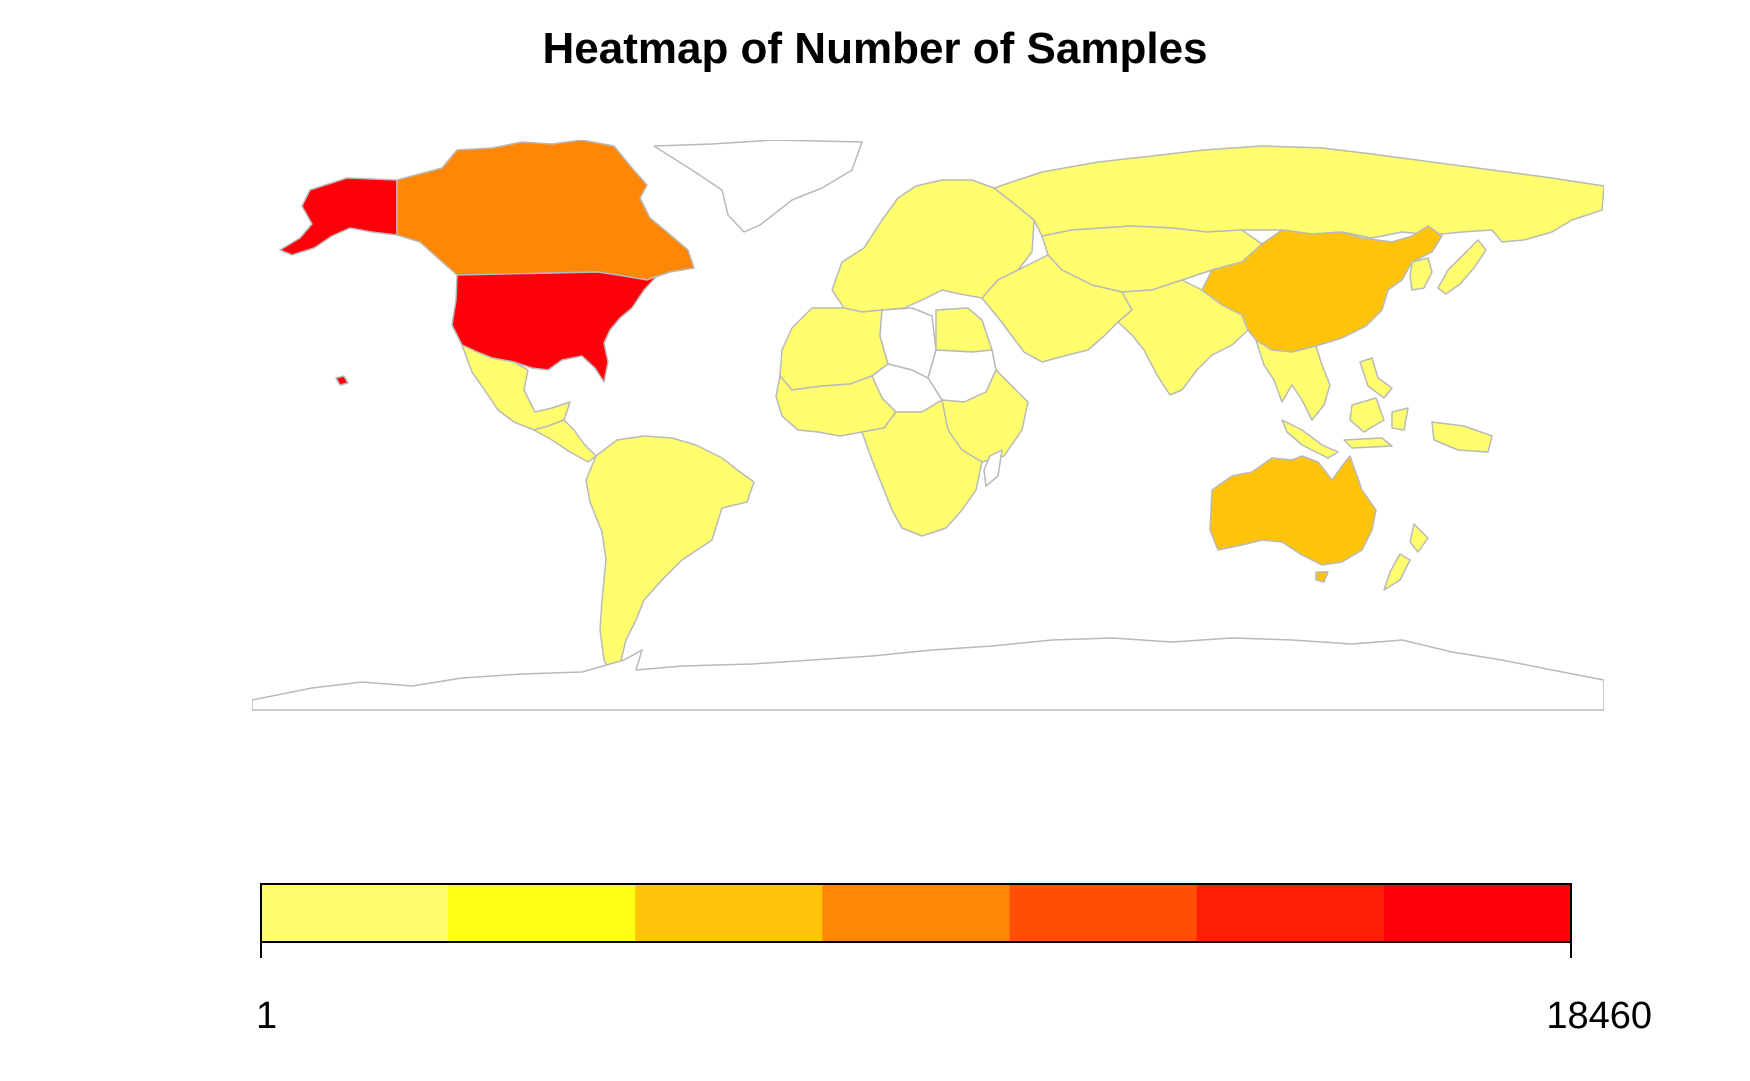 This screenshot has height=1081, width=1750. What do you see at coordinates (516, 387) in the screenshot?
I see `region-mexico` at bounding box center [516, 387].